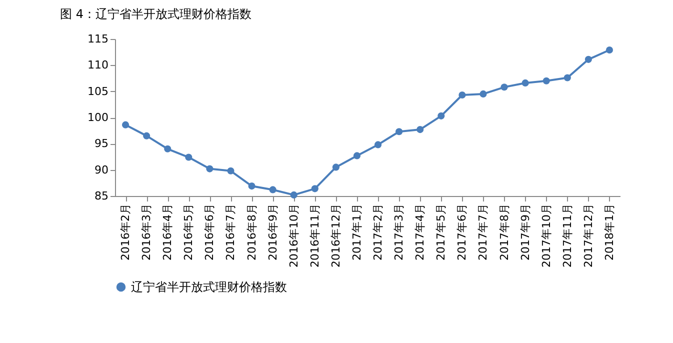 The image size is (673, 343). Describe the element at coordinates (357, 232) in the screenshot. I see `x-tick-label: 2017年1月` at that location.